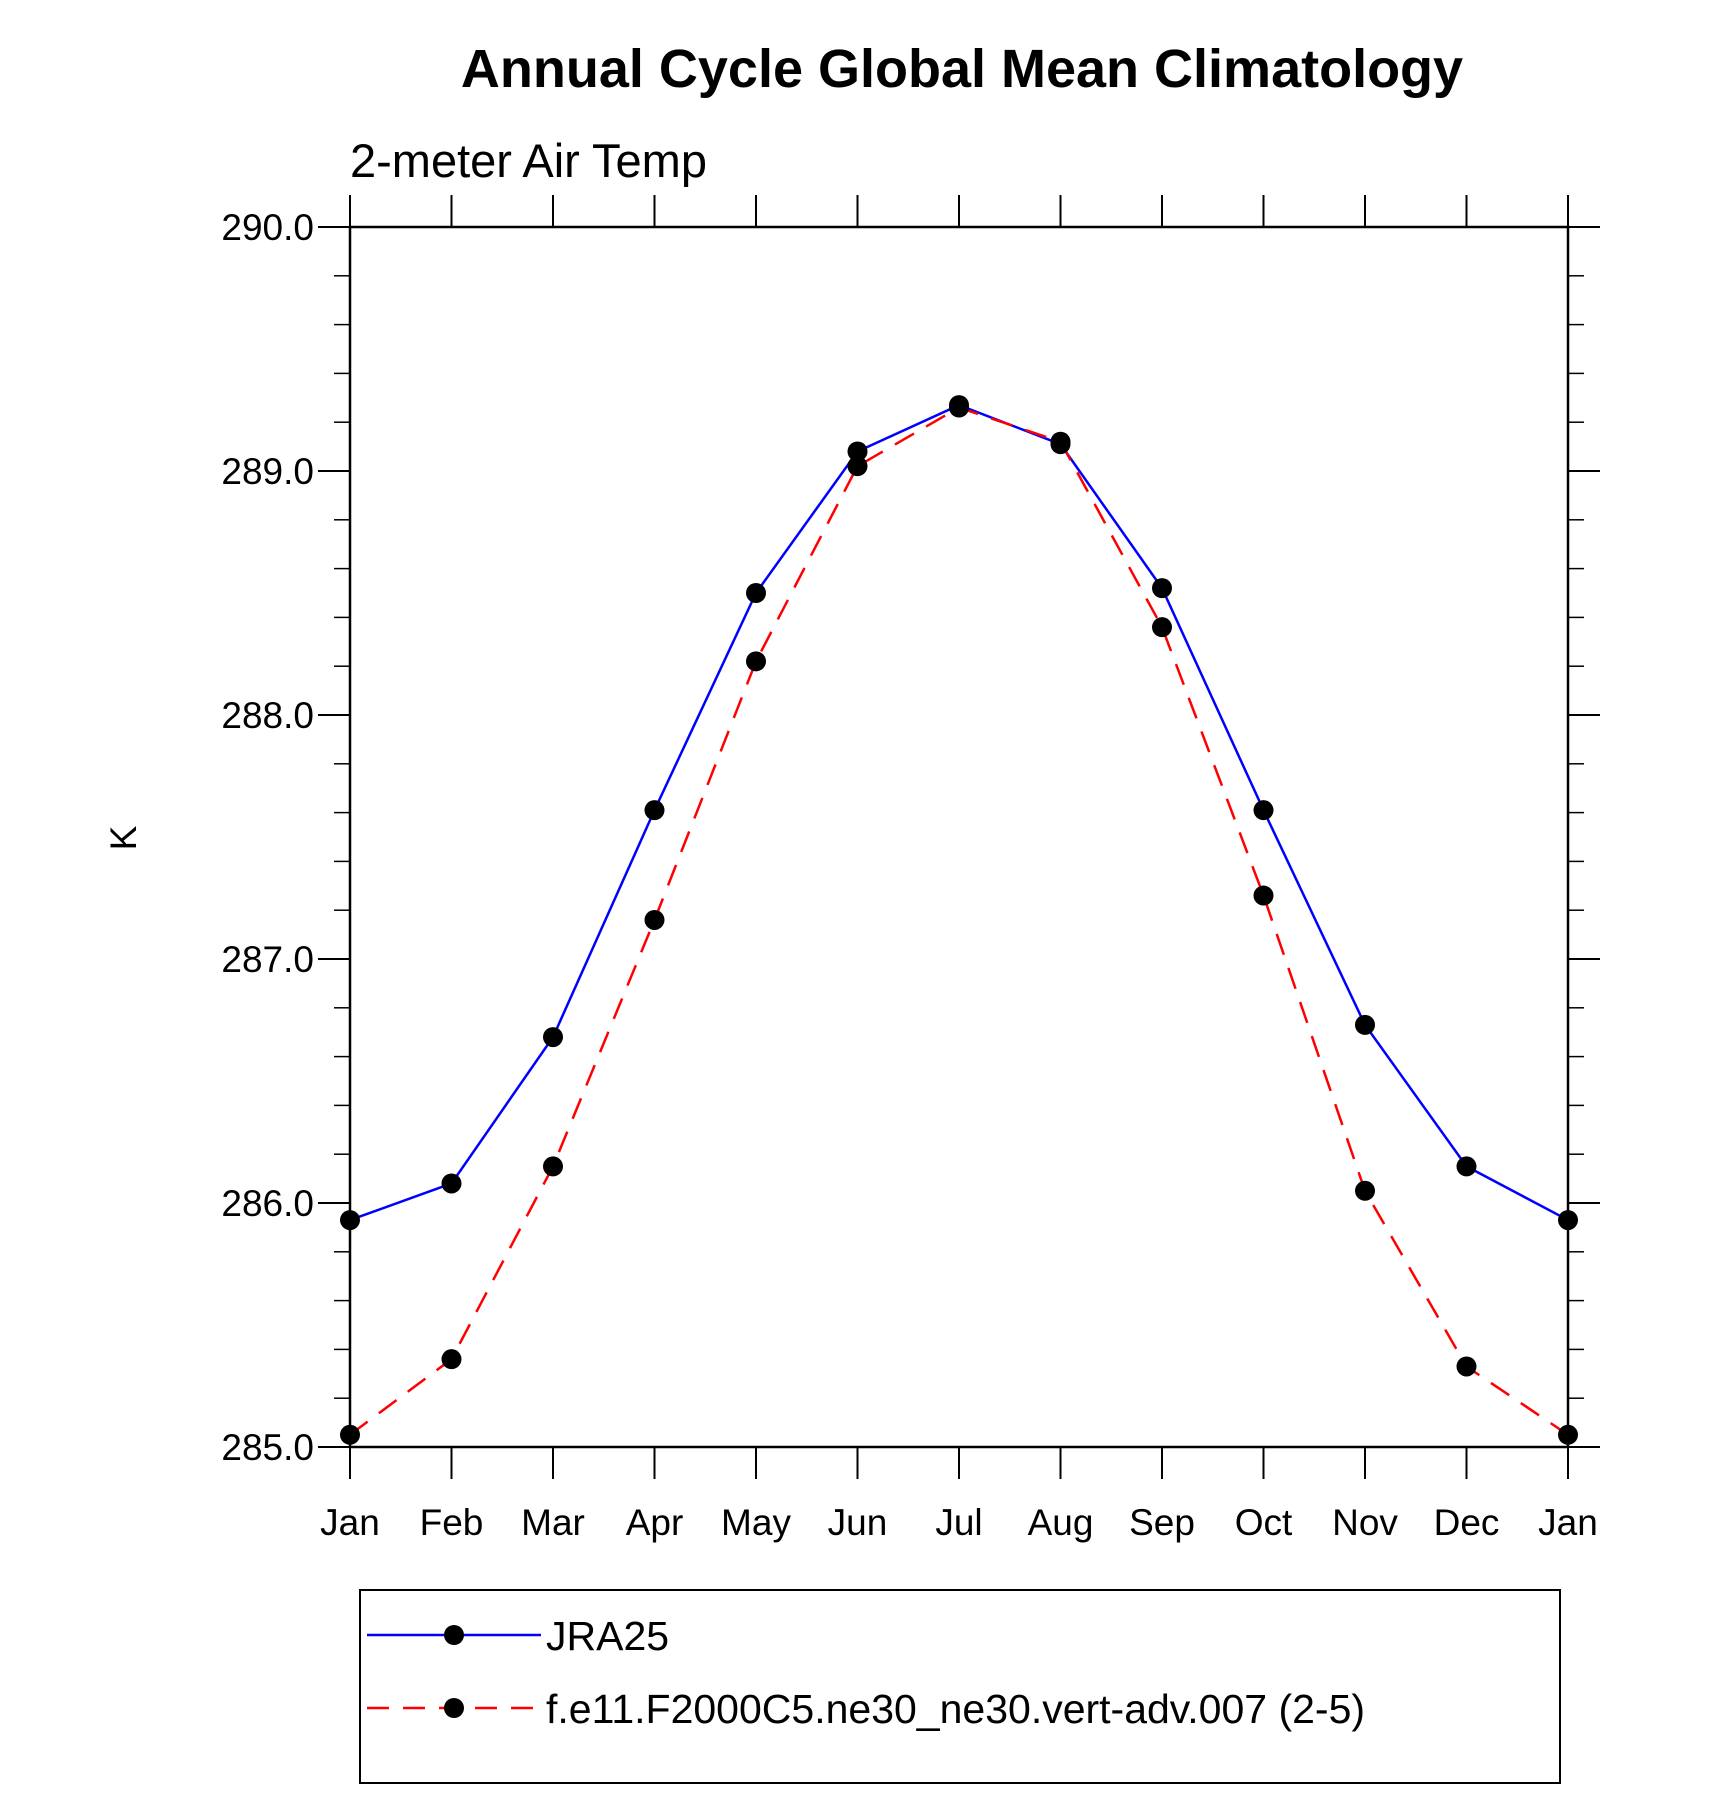 The image size is (1710, 1797). What do you see at coordinates (267, 227) in the screenshot?
I see `y-tick-label: 290.0` at bounding box center [267, 227].